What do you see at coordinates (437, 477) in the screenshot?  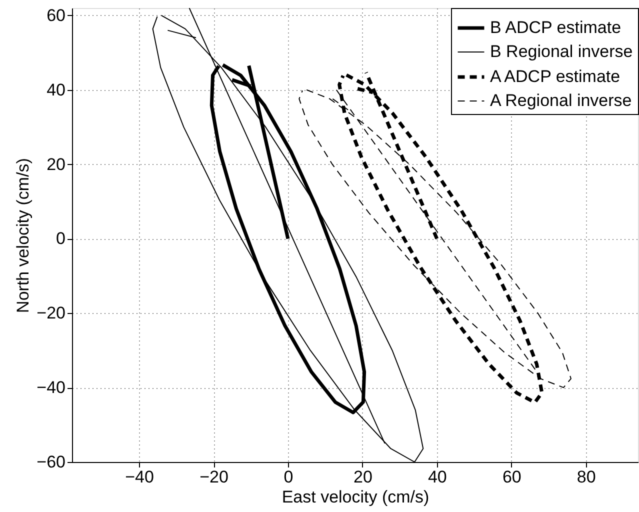 I see `x-tick-label: 40` at bounding box center [437, 477].